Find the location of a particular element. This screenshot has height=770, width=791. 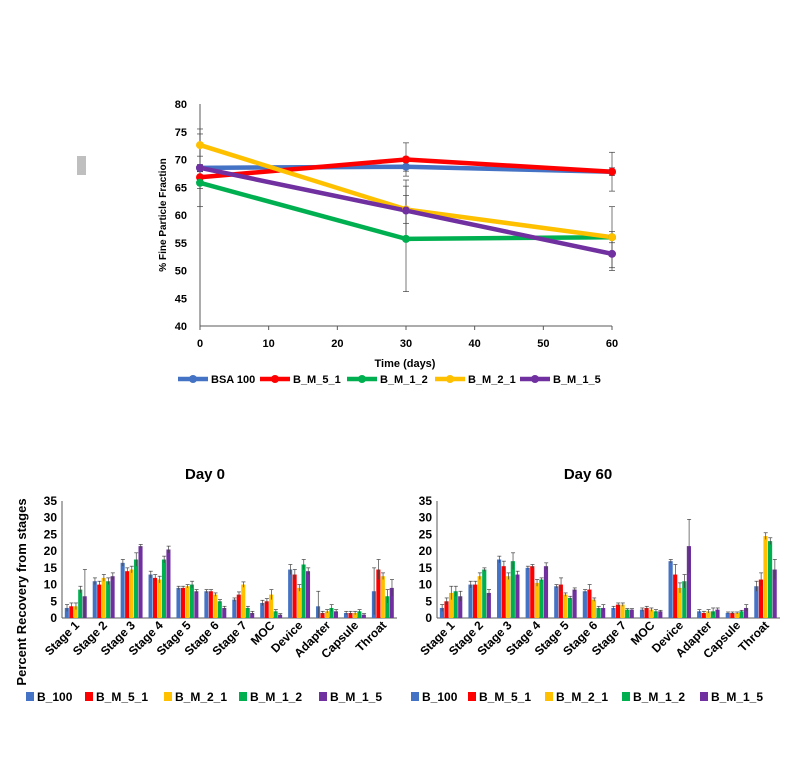

line-chart-xlabel: Time (days) is located at coordinates (405, 364).